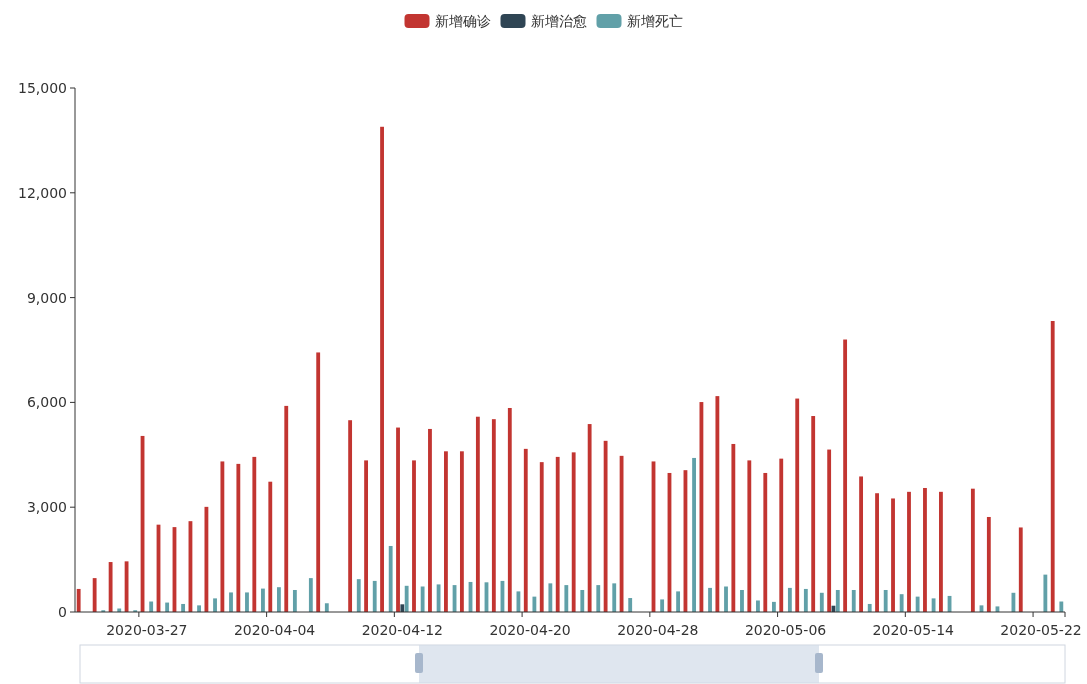  I want to click on x-tick-label: 2020-05-22, so click(1041, 630).